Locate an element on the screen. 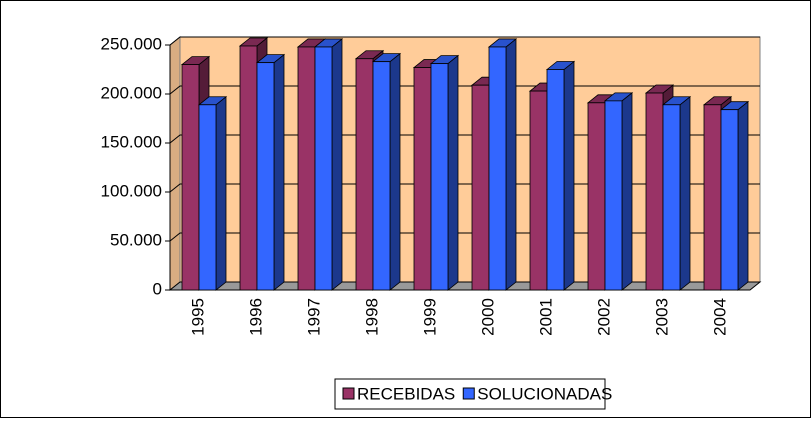 This screenshot has height=424, width=812. legend-box is located at coordinates (470, 394).